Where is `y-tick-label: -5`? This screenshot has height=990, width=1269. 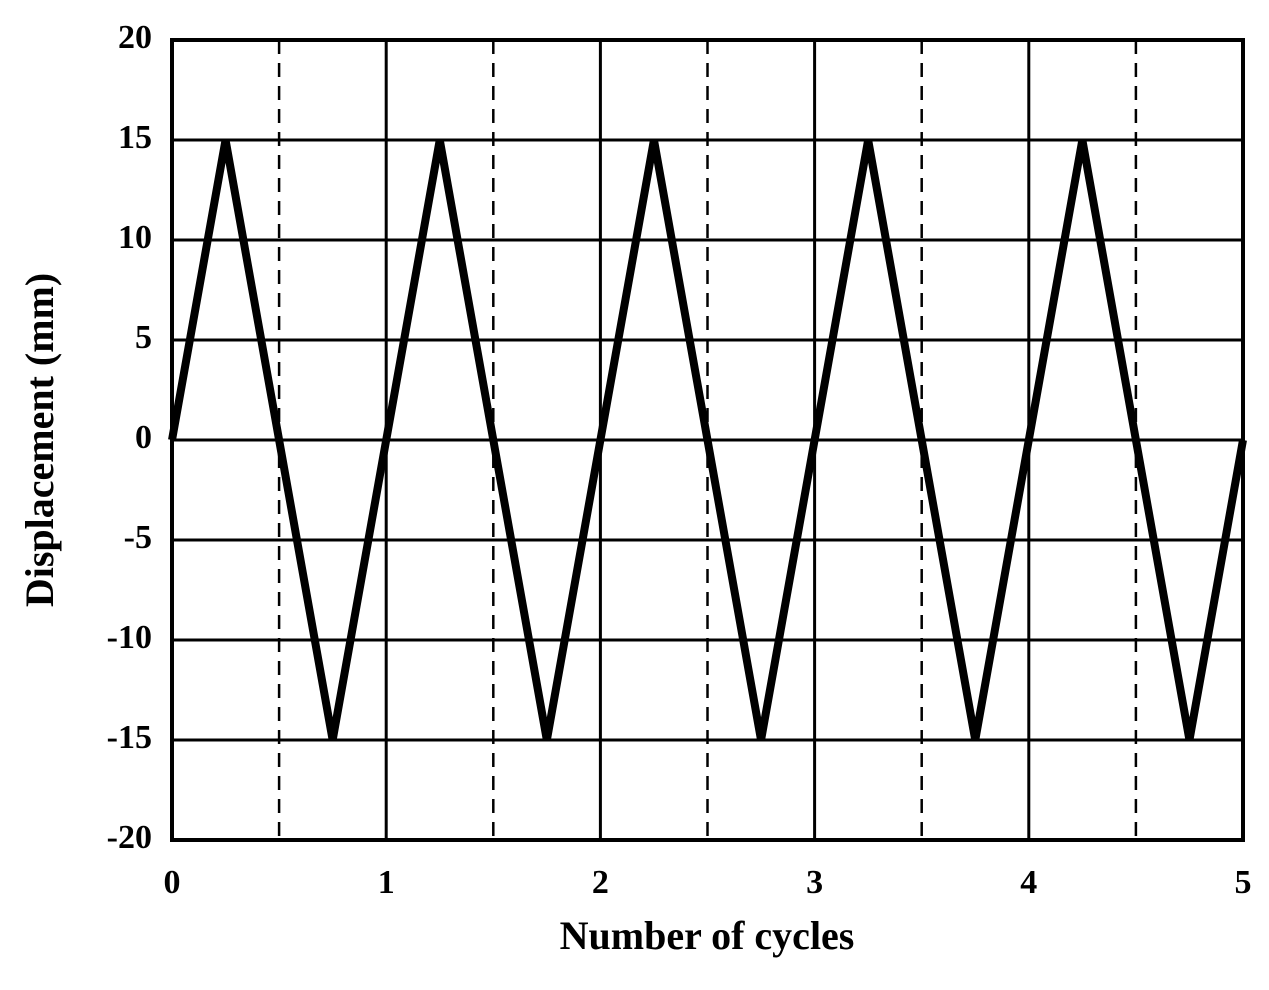
y-tick-label: -5 is located at coordinates (138, 537).